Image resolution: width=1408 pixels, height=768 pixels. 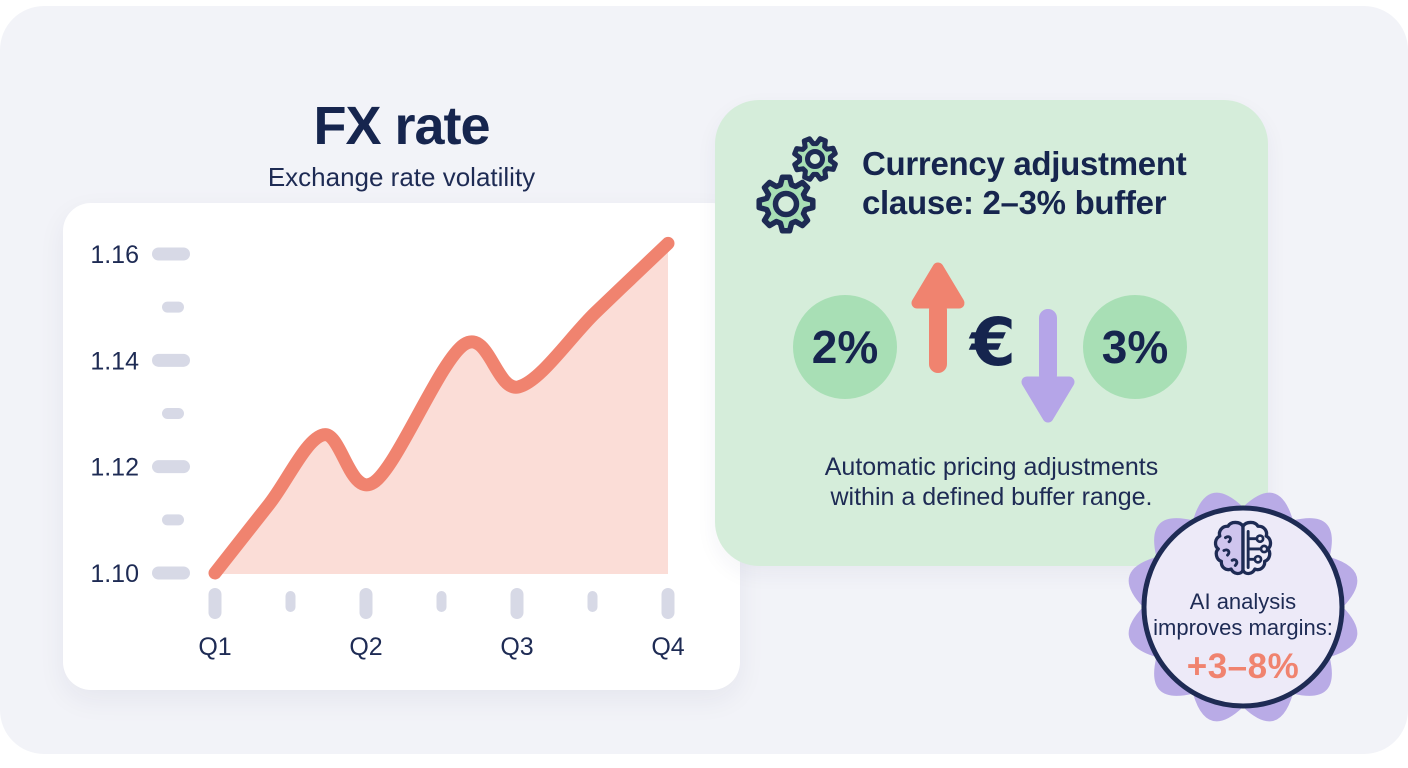 What do you see at coordinates (1014, 202) in the screenshot?
I see `clause-title-line2: clause: 2–3% buffer` at bounding box center [1014, 202].